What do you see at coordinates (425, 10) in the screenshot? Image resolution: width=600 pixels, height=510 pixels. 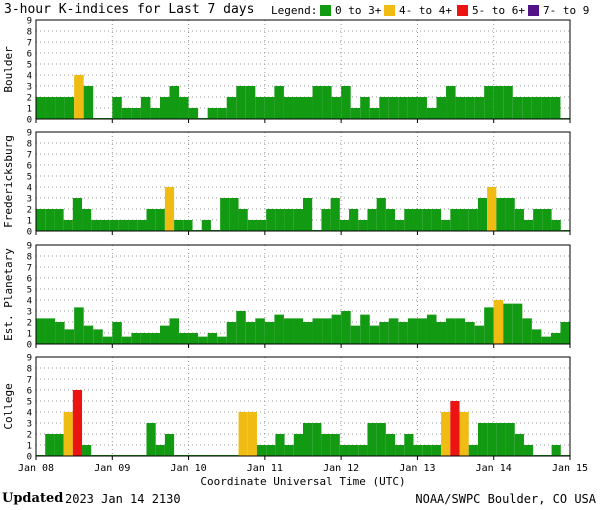 I see `legend-label-4-to-4: 4- to 4+` at bounding box center [425, 10].